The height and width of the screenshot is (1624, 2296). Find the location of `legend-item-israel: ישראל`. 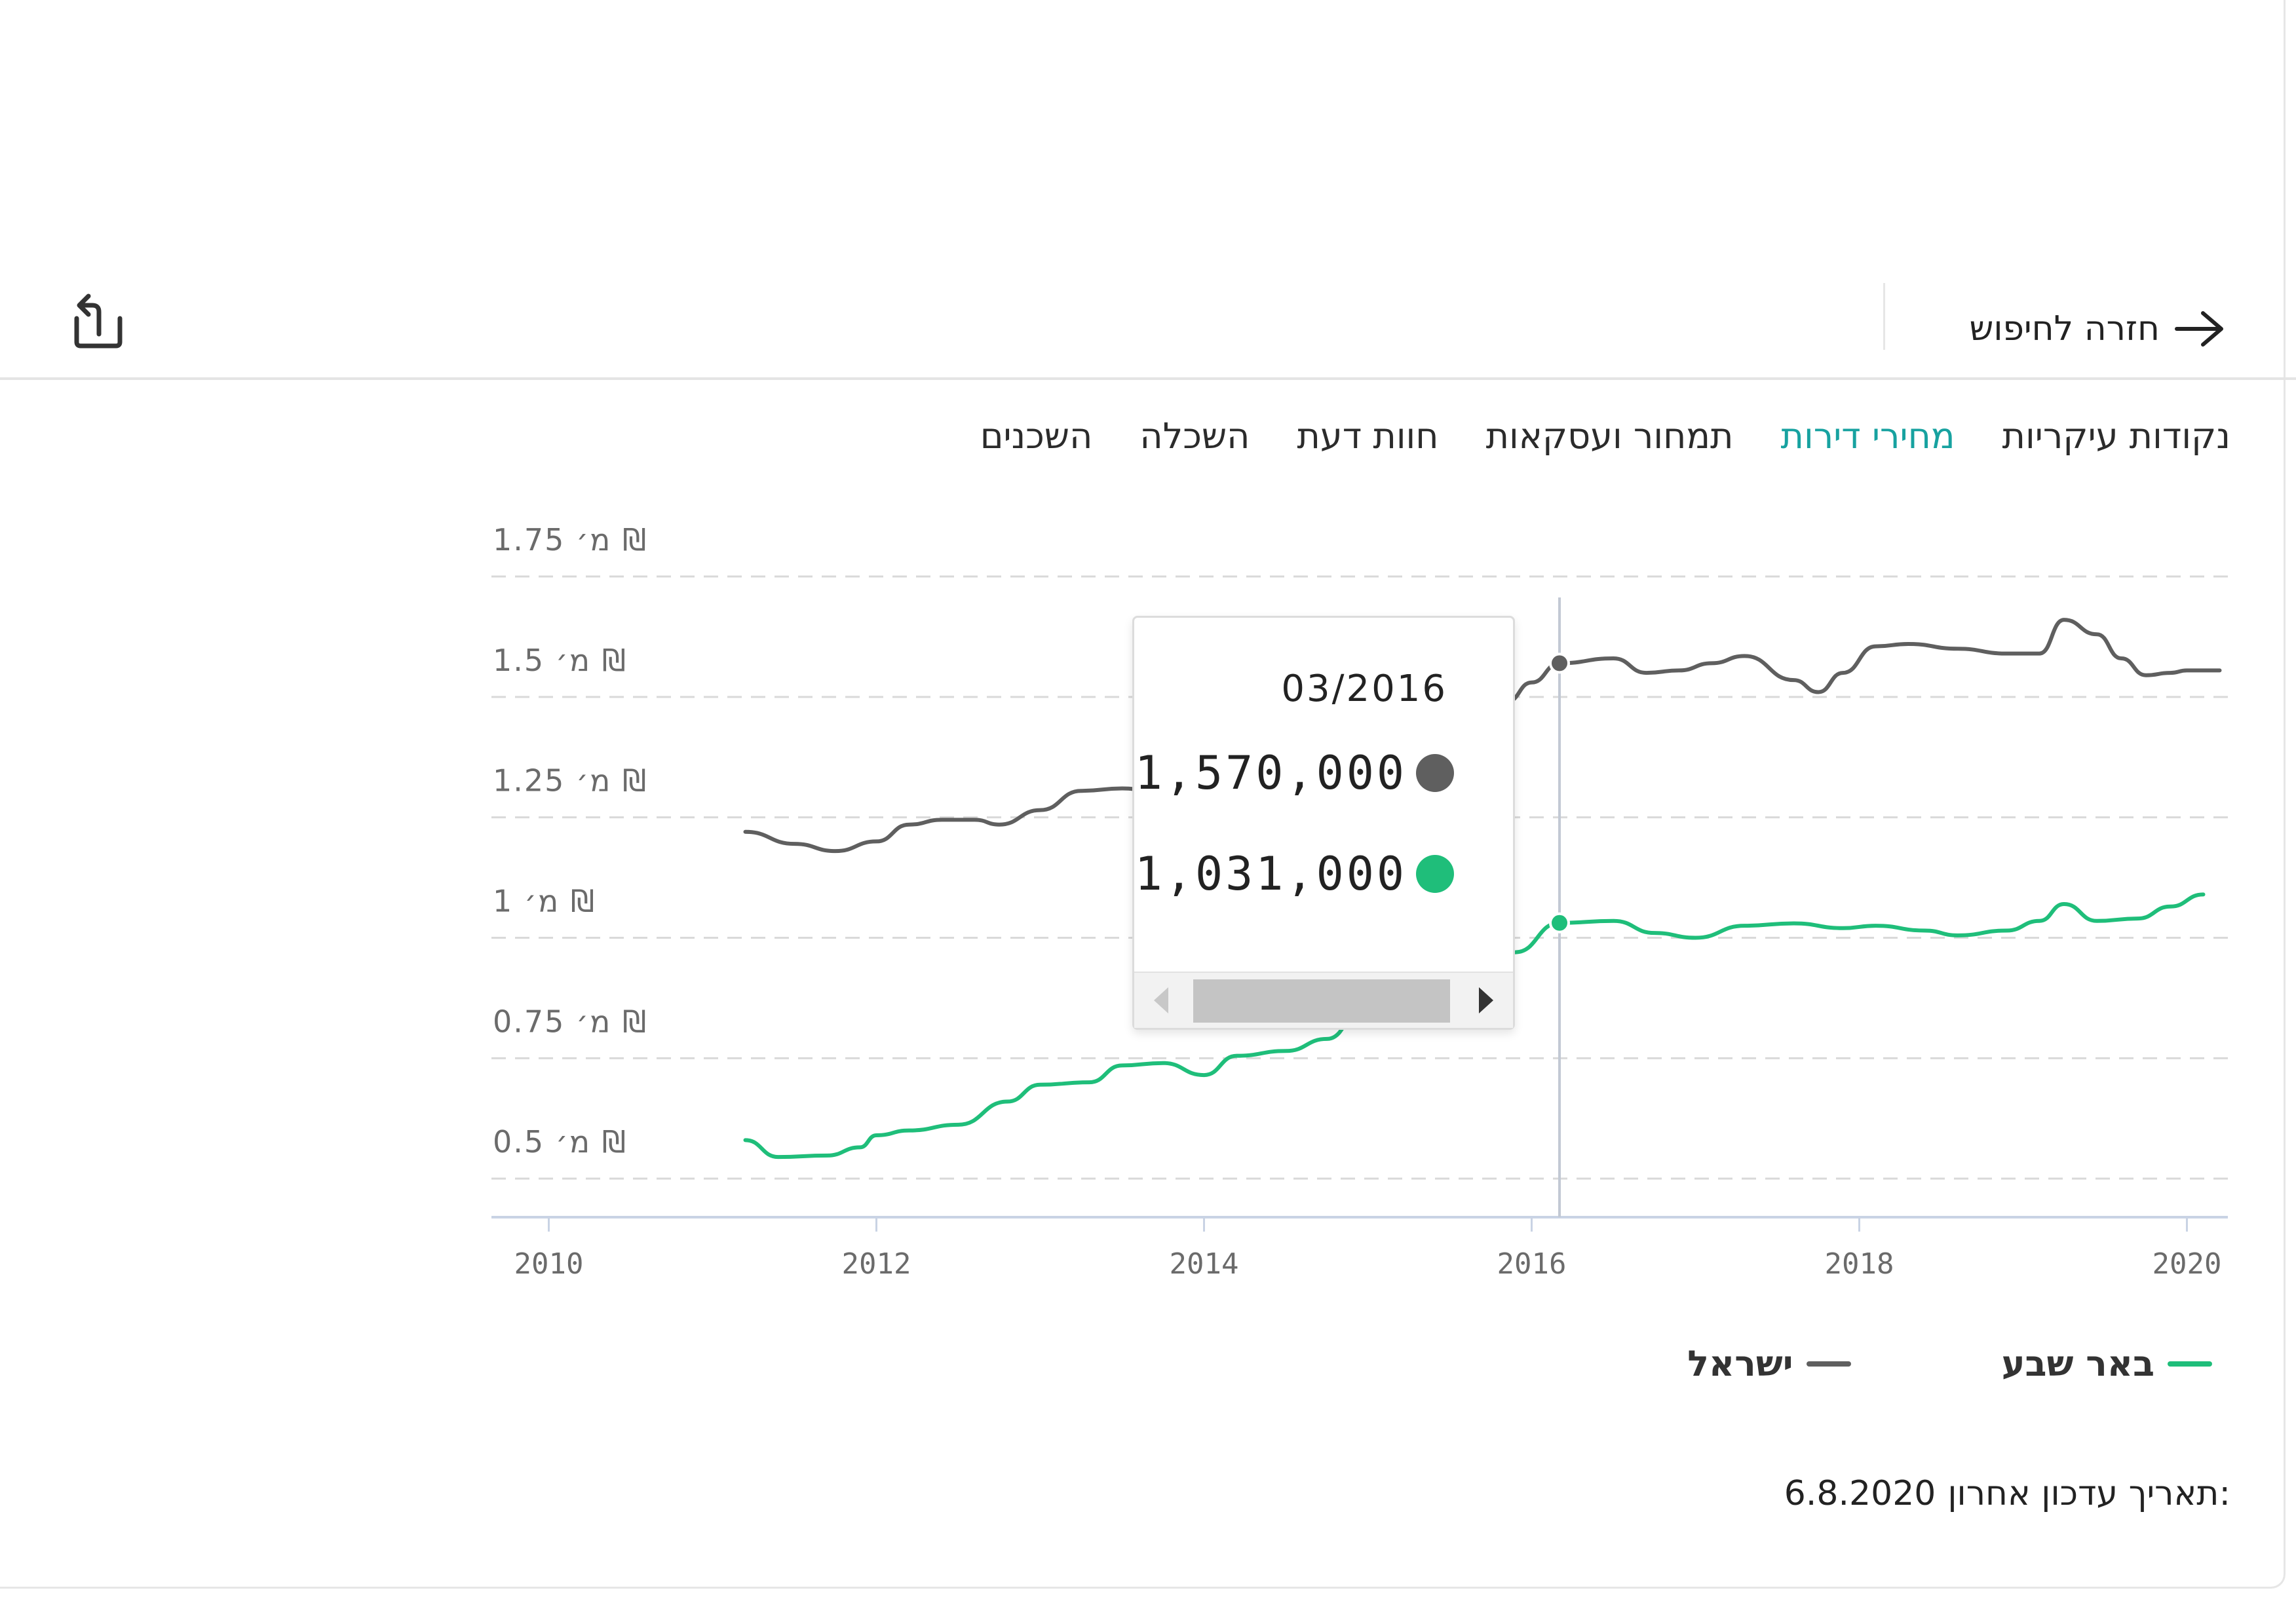

legend-item-israel: ישראל is located at coordinates (1769, 1363).